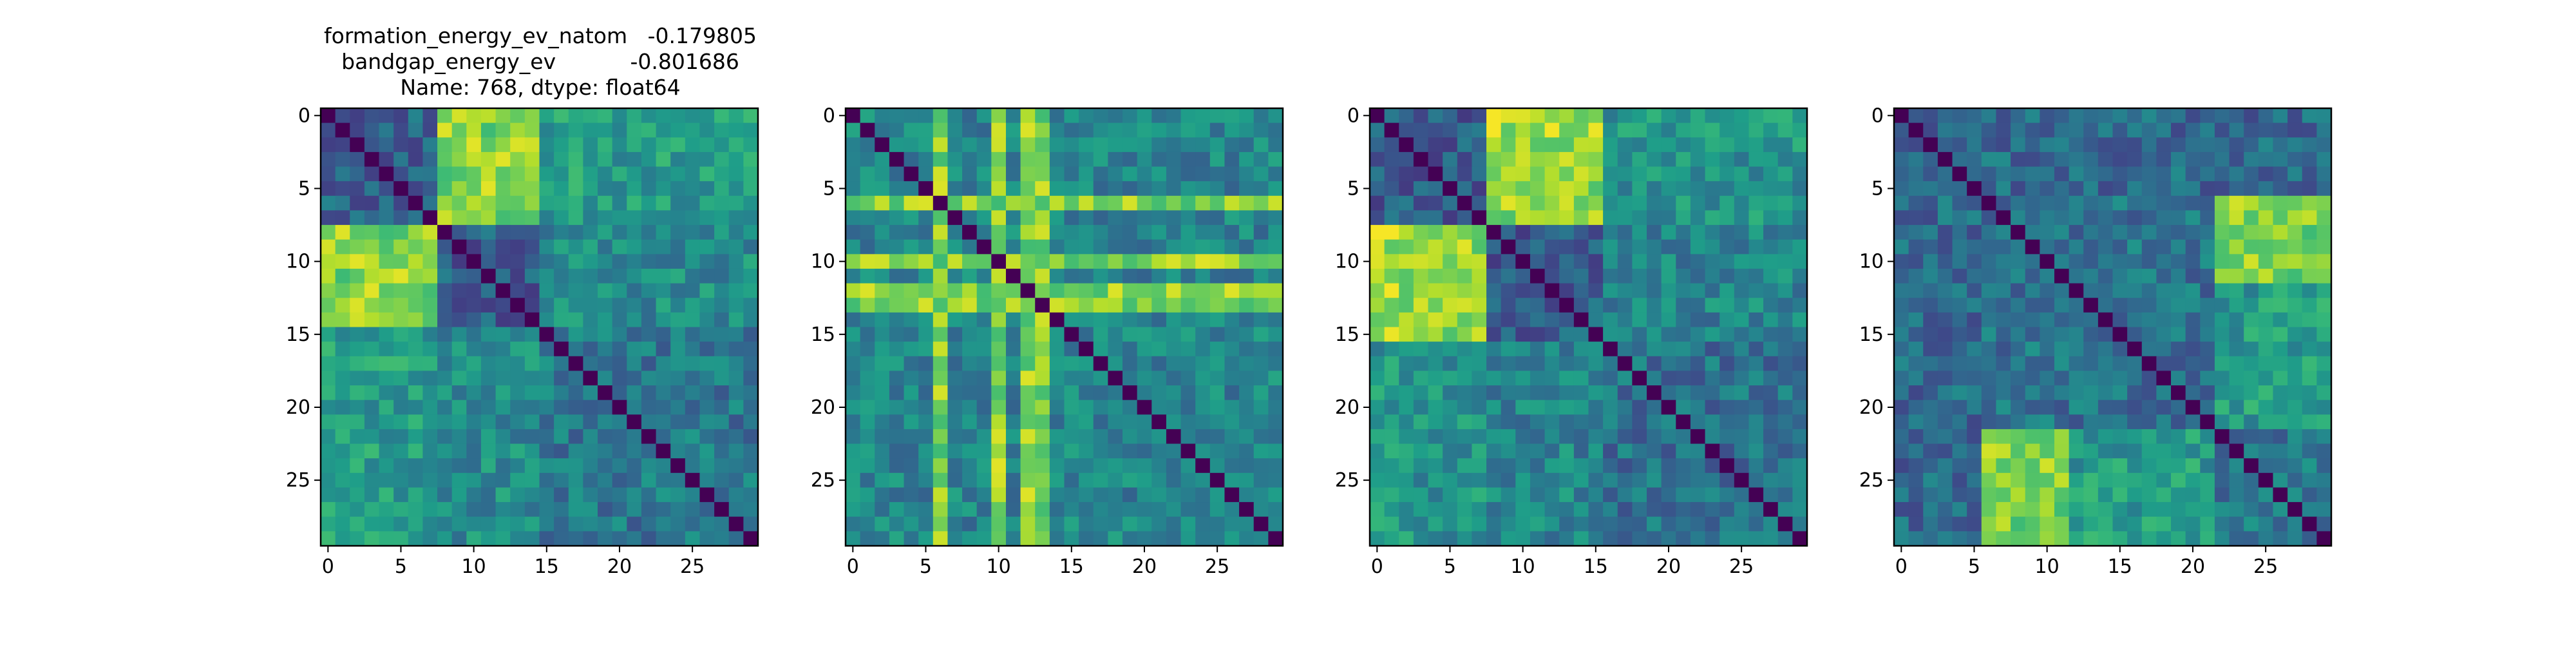 The height and width of the screenshot is (647, 2576). What do you see at coordinates (304, 115) in the screenshot?
I see `y-tick-label: 0` at bounding box center [304, 115].